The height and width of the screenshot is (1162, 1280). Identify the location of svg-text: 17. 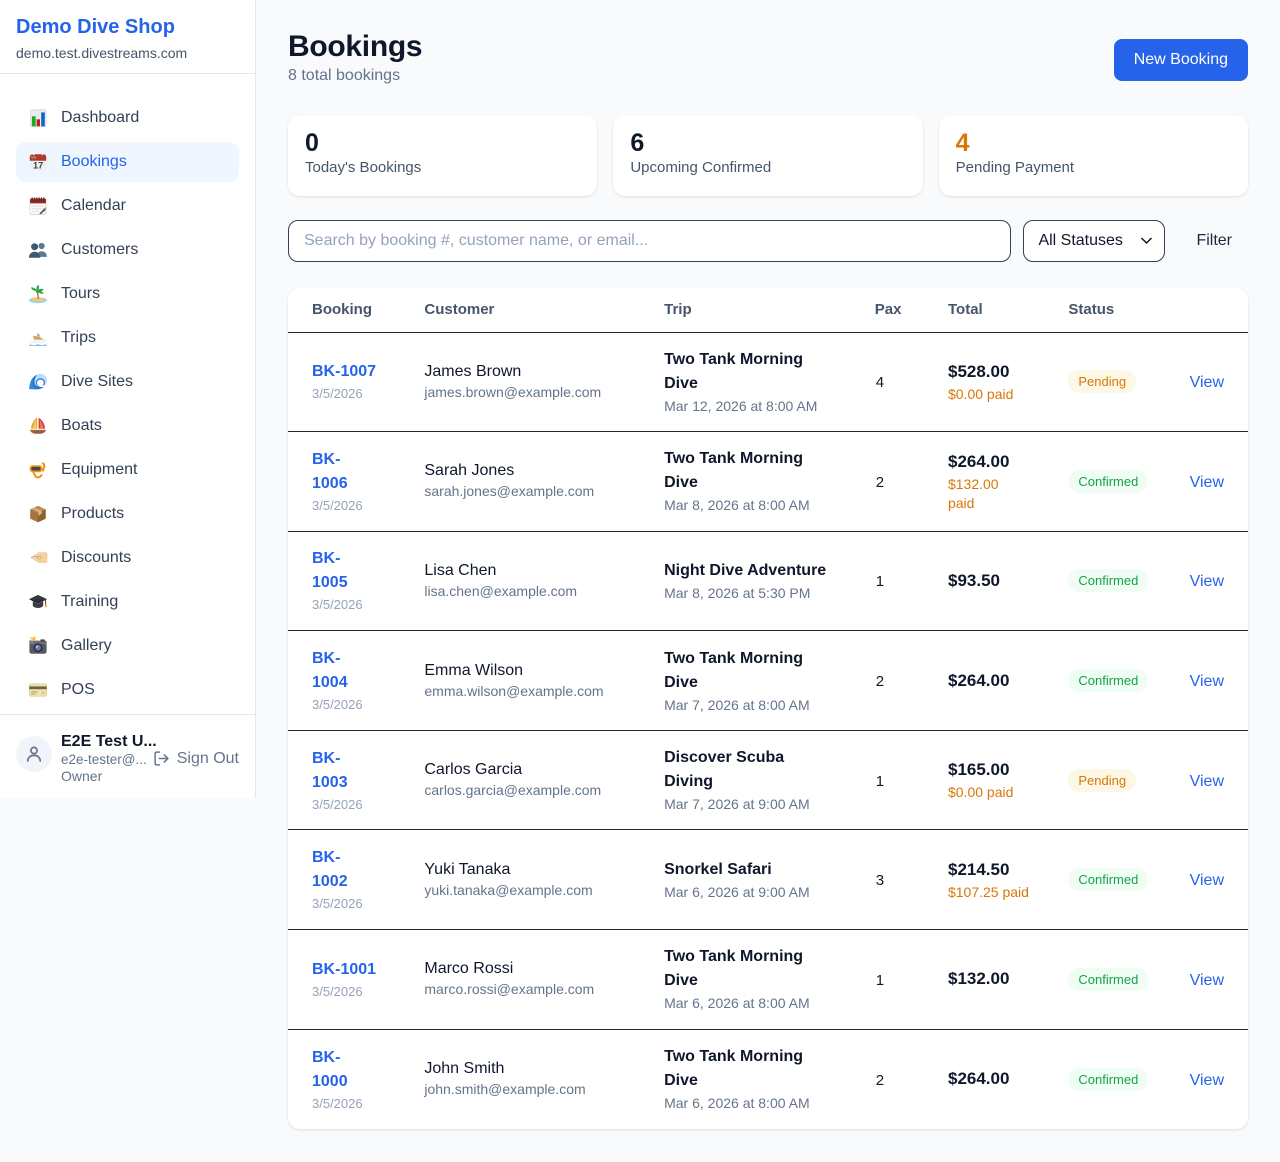
(38, 166).